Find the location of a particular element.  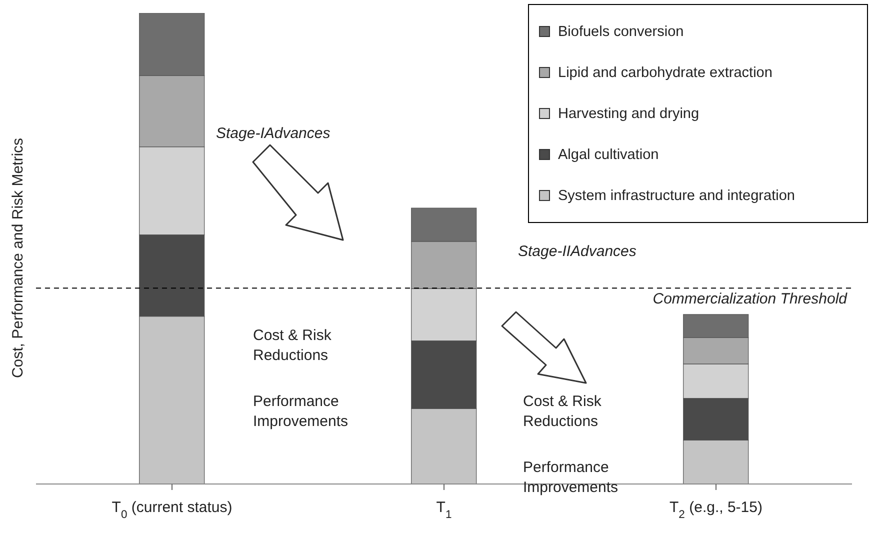

x-tick-label: T$_{1}$ is located at coordinates (444, 510).